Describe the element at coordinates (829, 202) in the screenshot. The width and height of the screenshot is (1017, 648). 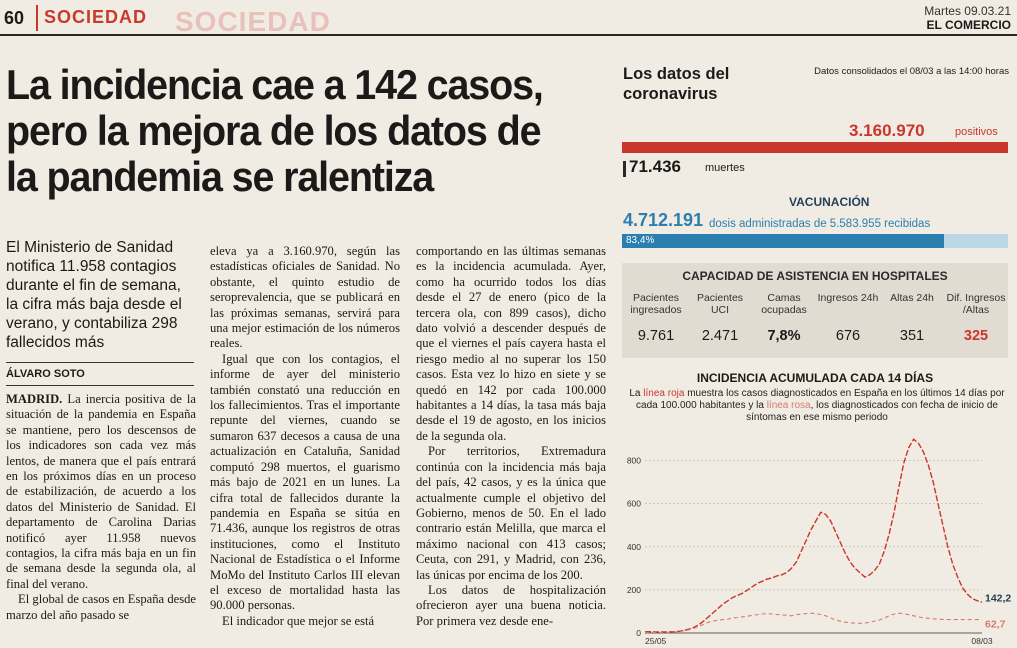
I see `vaccination-title: VACUNACIÓN` at that location.